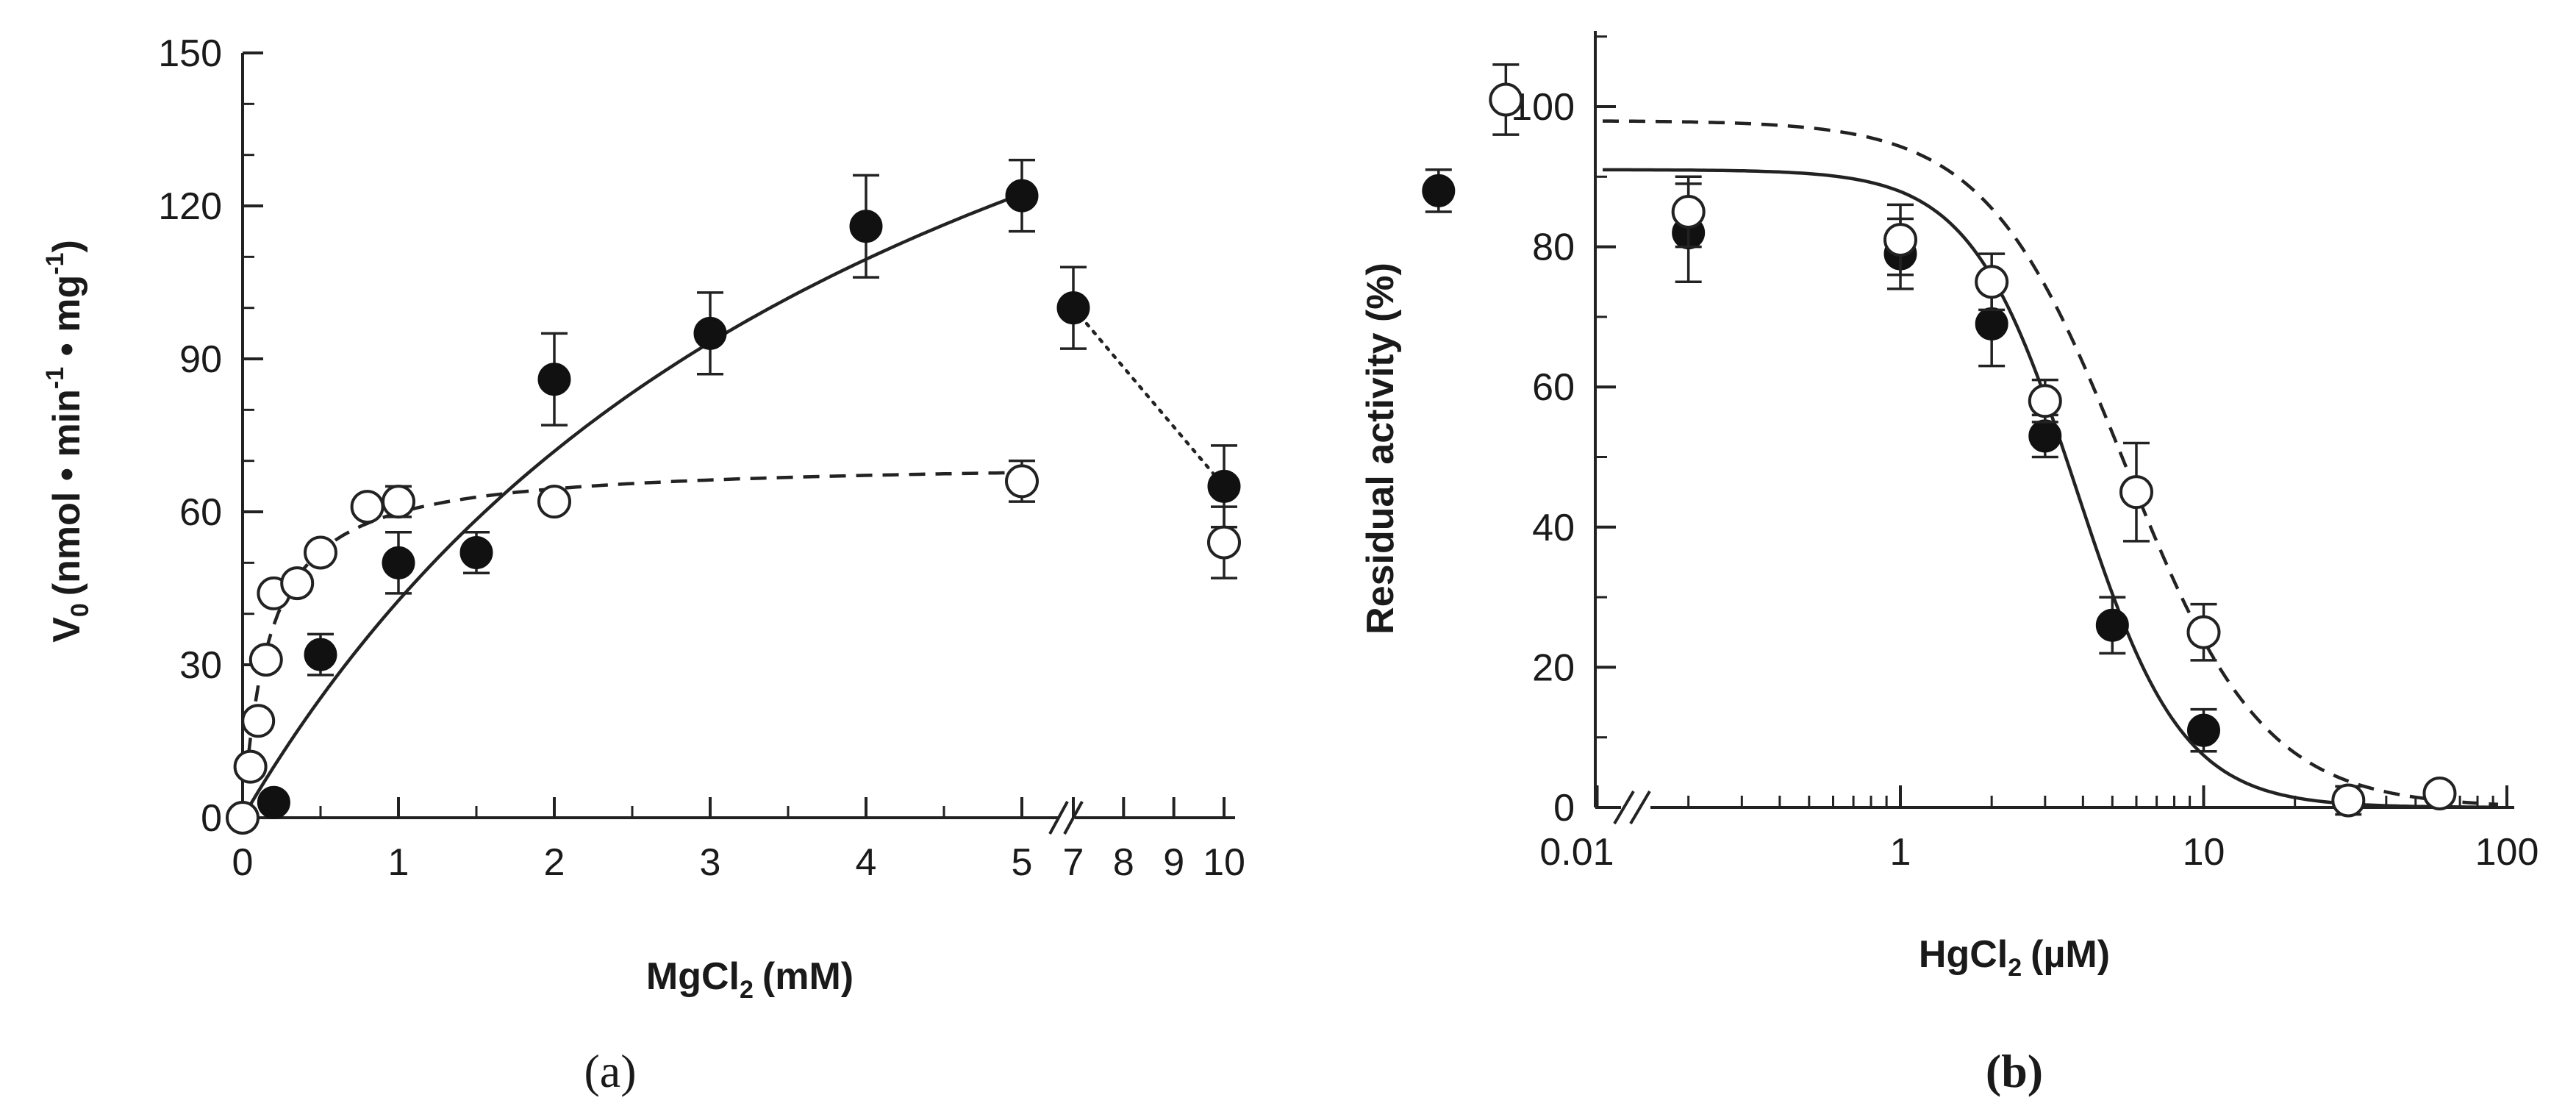  Describe the element at coordinates (1900, 852) in the screenshot. I see `panel-b-x-tick-label: 1` at that location.